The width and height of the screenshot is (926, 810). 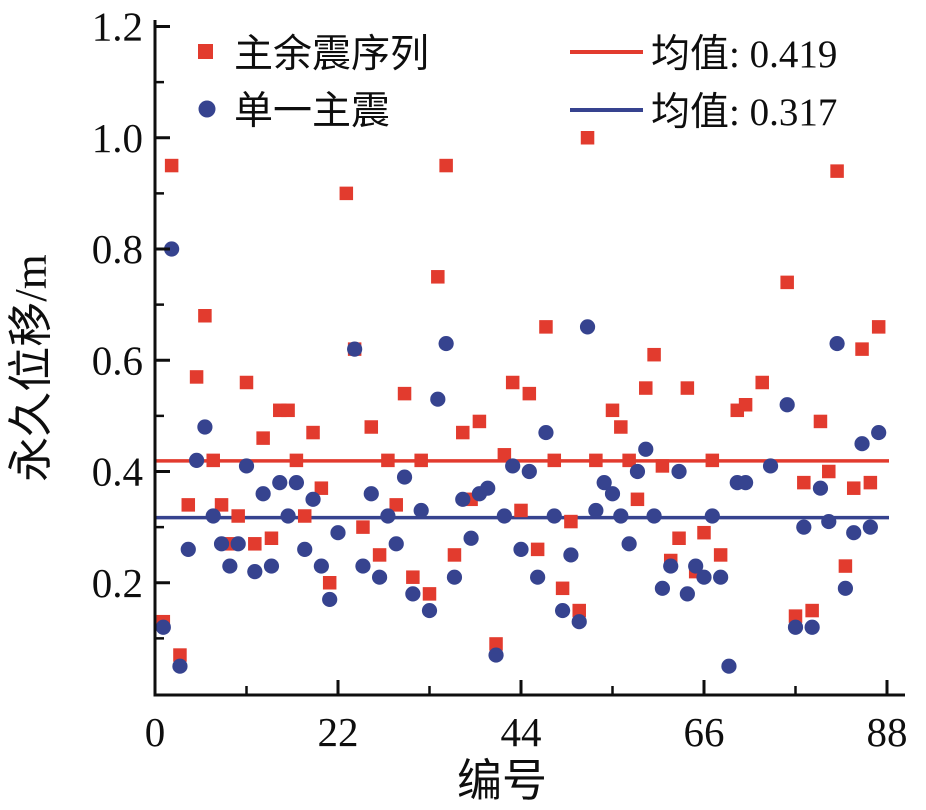 What do you see at coordinates (517, 83) in the screenshot?
I see `legend: 主余震序列 单一主震 均值: 0.419 均值: 0.317` at bounding box center [517, 83].